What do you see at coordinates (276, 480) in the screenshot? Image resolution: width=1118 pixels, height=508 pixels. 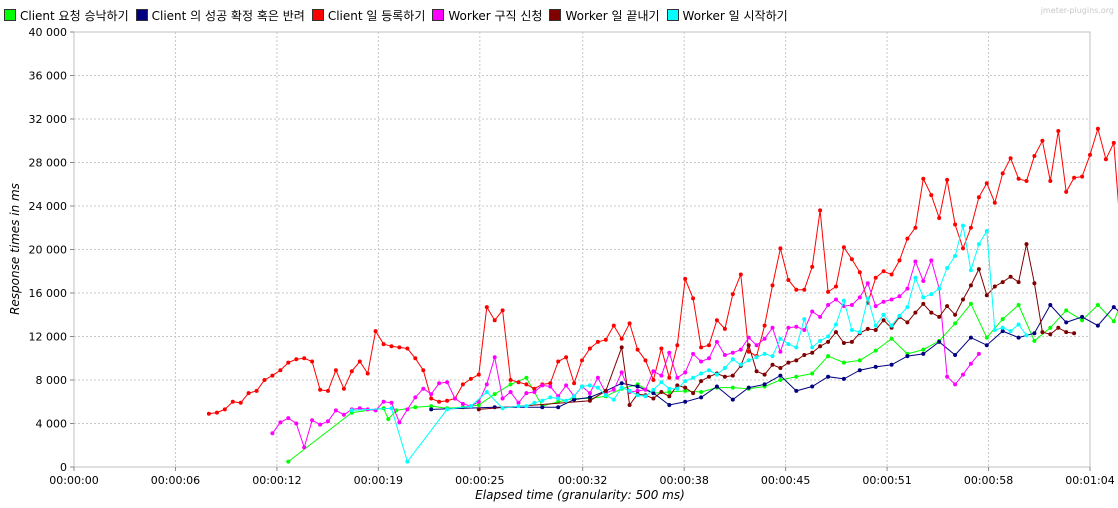 I see `x-tick-label: 00:00:12` at bounding box center [276, 480].